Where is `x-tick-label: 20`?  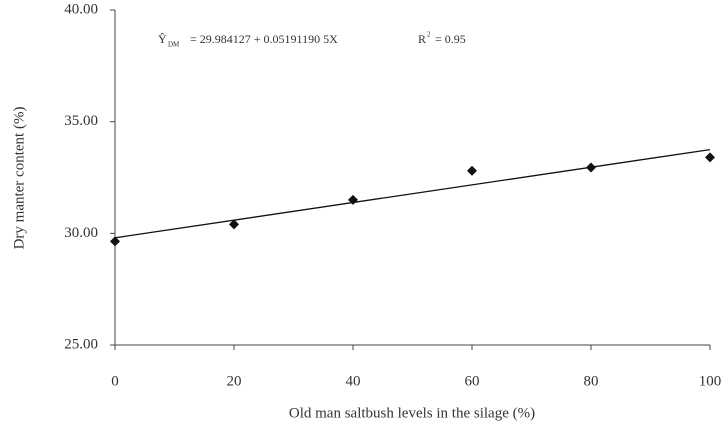
x-tick-label: 20 is located at coordinates (234, 381).